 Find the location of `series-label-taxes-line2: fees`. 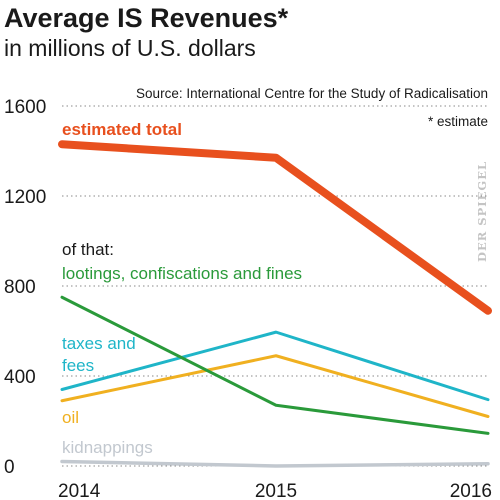

series-label-taxes-line2: fees is located at coordinates (78, 365).